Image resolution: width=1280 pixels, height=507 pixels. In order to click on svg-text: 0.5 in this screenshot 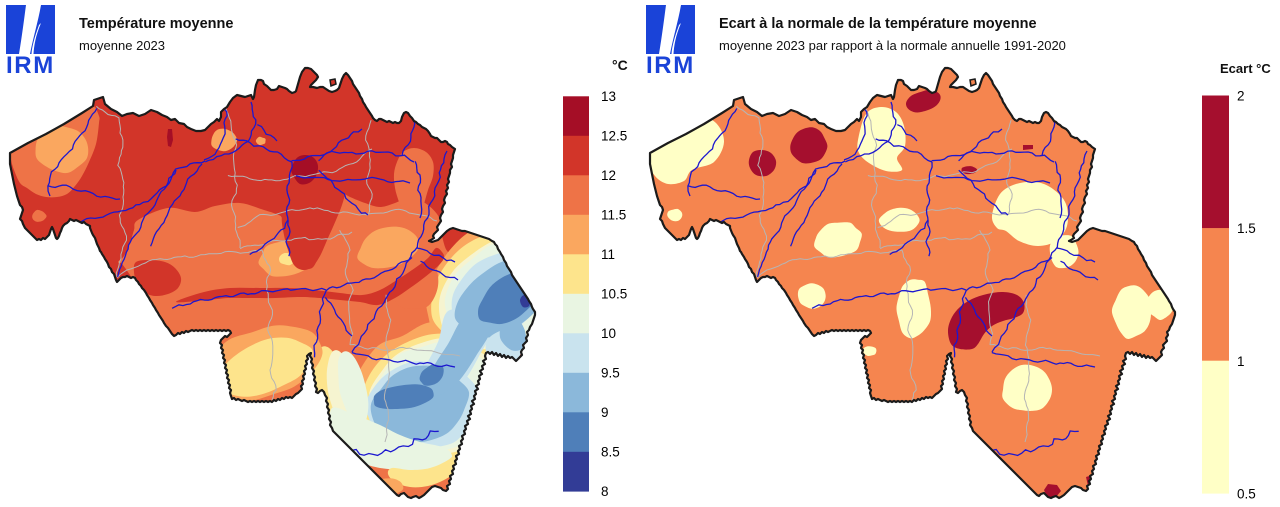, I will do `click(1246, 493)`.